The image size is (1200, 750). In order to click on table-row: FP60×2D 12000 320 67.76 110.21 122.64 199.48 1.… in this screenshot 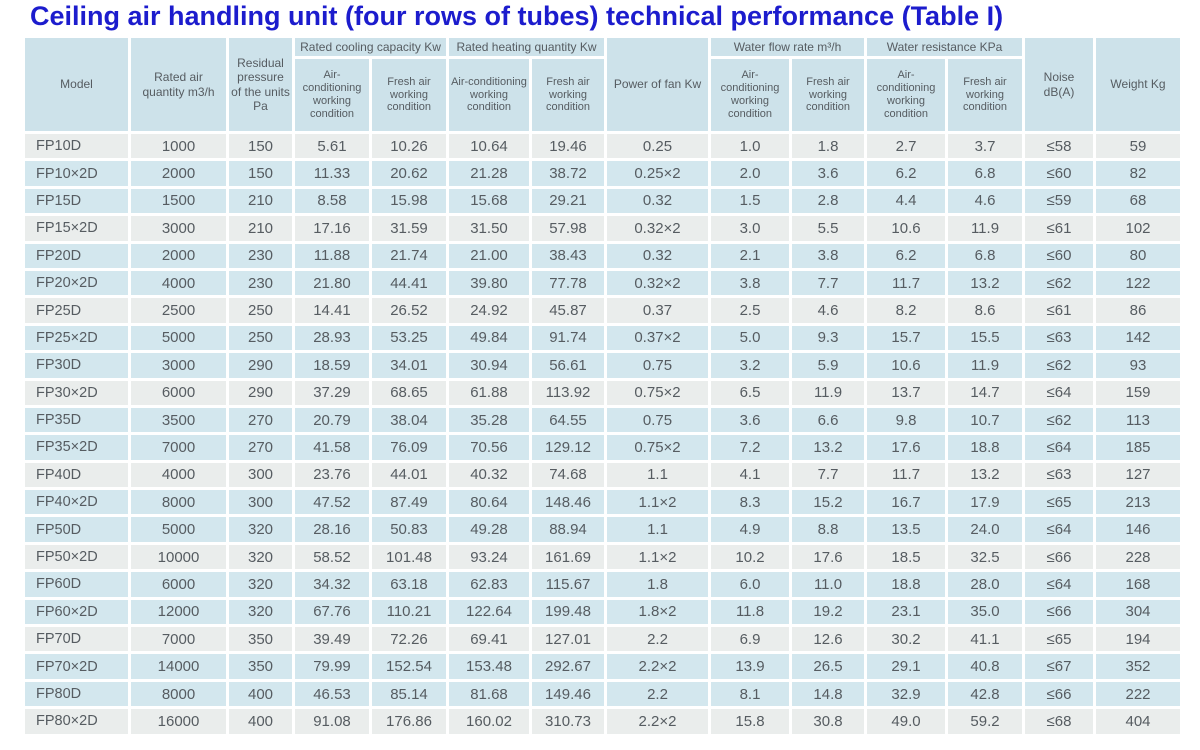, I will do `click(602, 612)`.